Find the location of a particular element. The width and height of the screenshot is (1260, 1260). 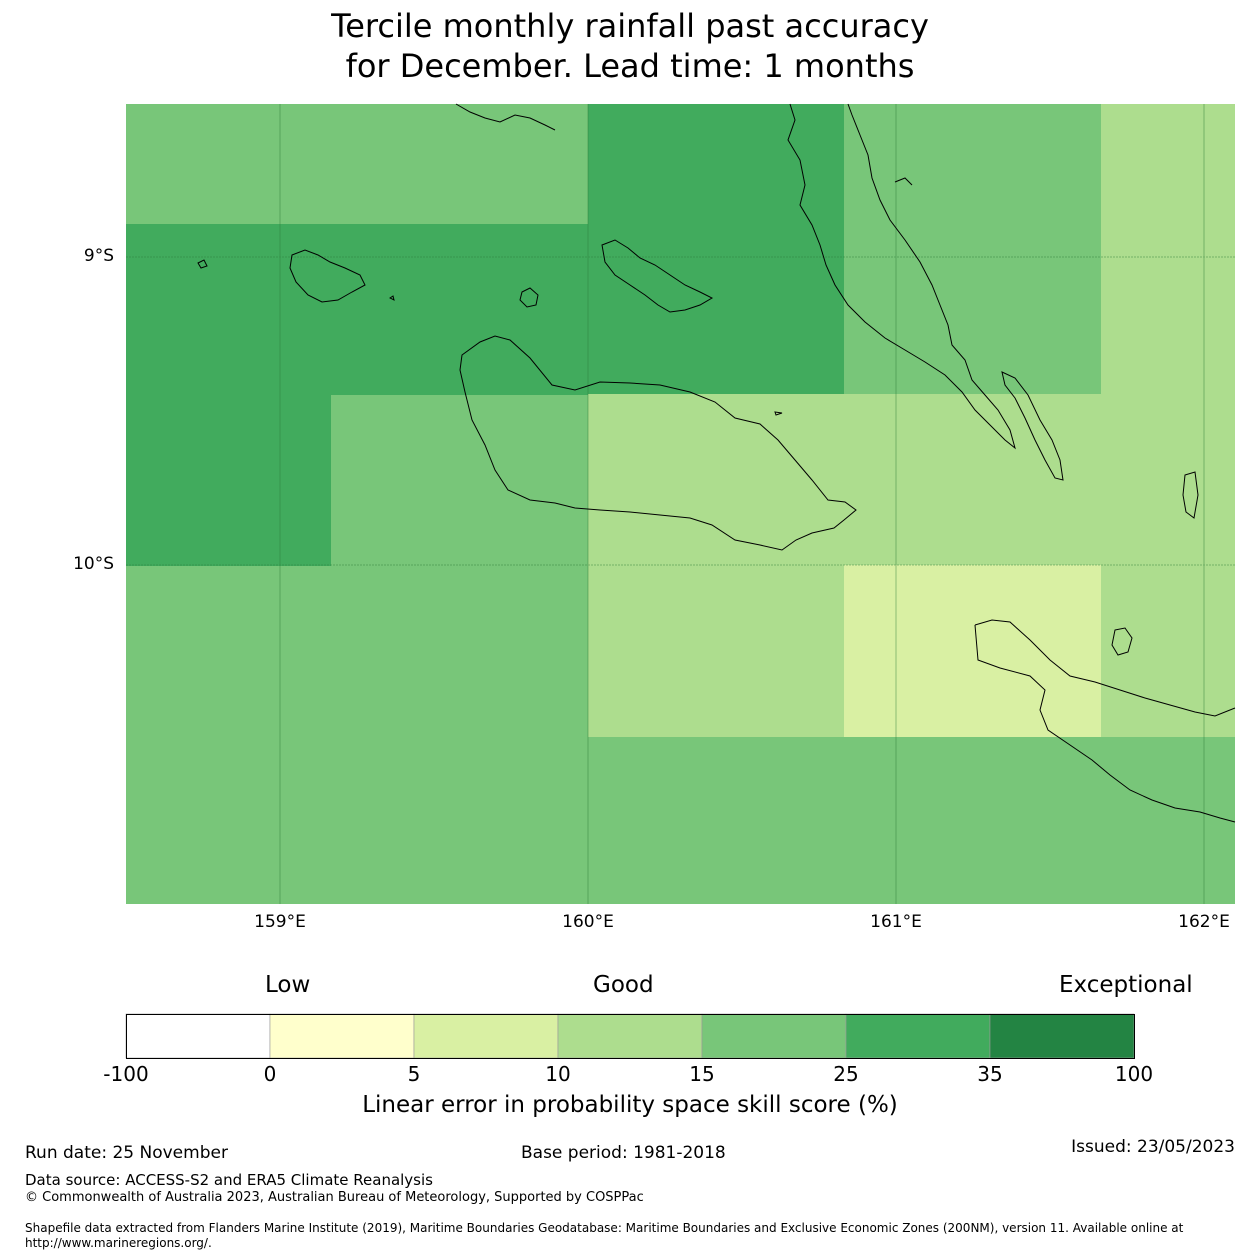

lon-label-160e: 160°E is located at coordinates (588, 922).